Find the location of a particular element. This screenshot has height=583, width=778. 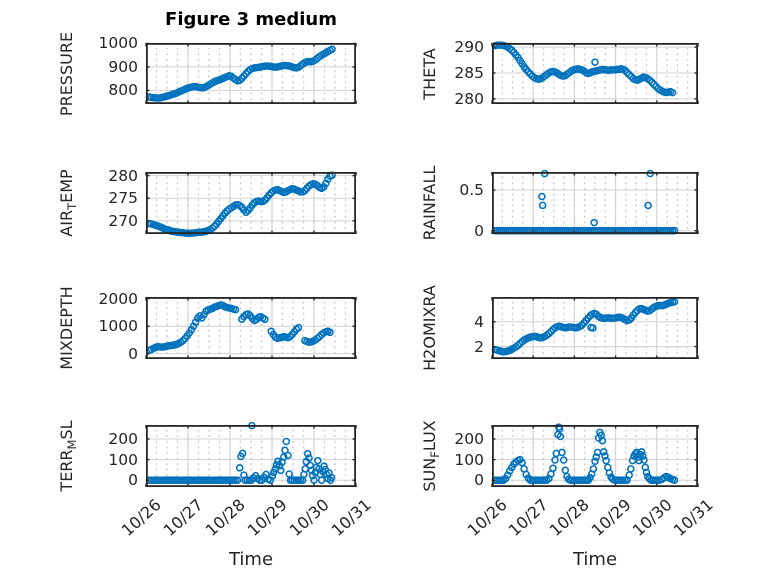

figure-title: Figure 3 medium is located at coordinates (251, 19).